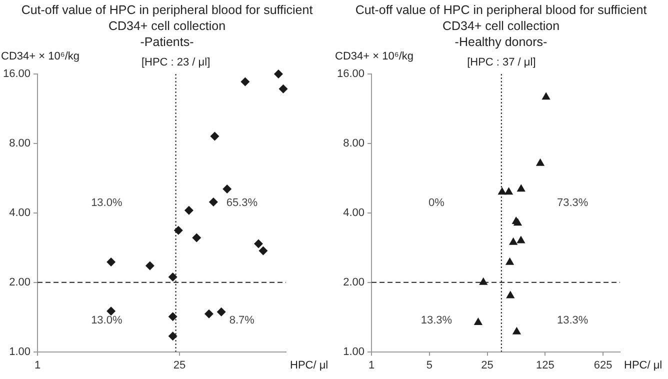 The width and height of the screenshot is (668, 379). I want to click on annotation: 0%, so click(436, 203).